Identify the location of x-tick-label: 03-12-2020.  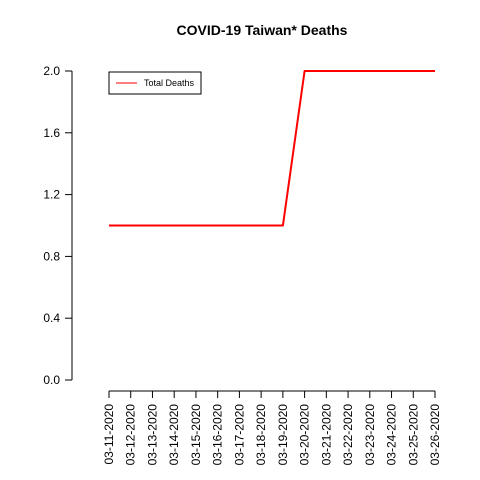
(131, 435).